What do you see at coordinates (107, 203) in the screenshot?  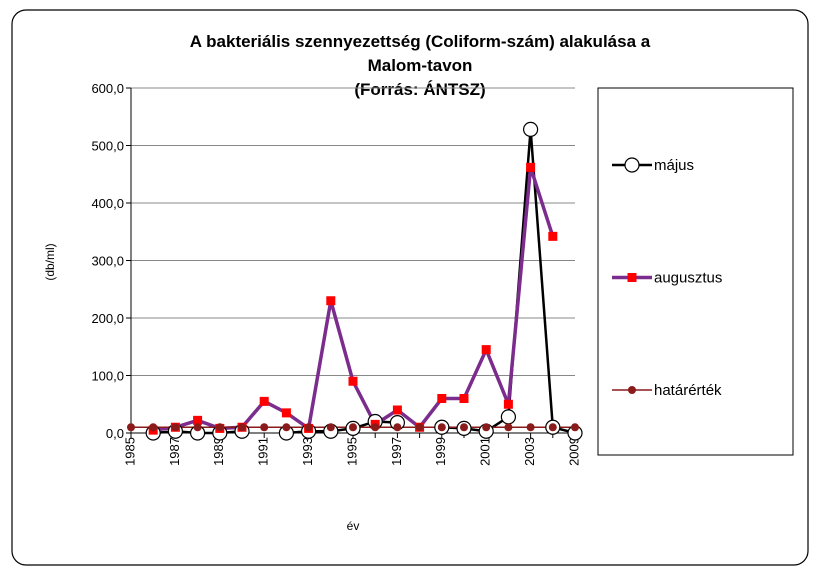 I see `y-tick-label: 400,0` at bounding box center [107, 203].